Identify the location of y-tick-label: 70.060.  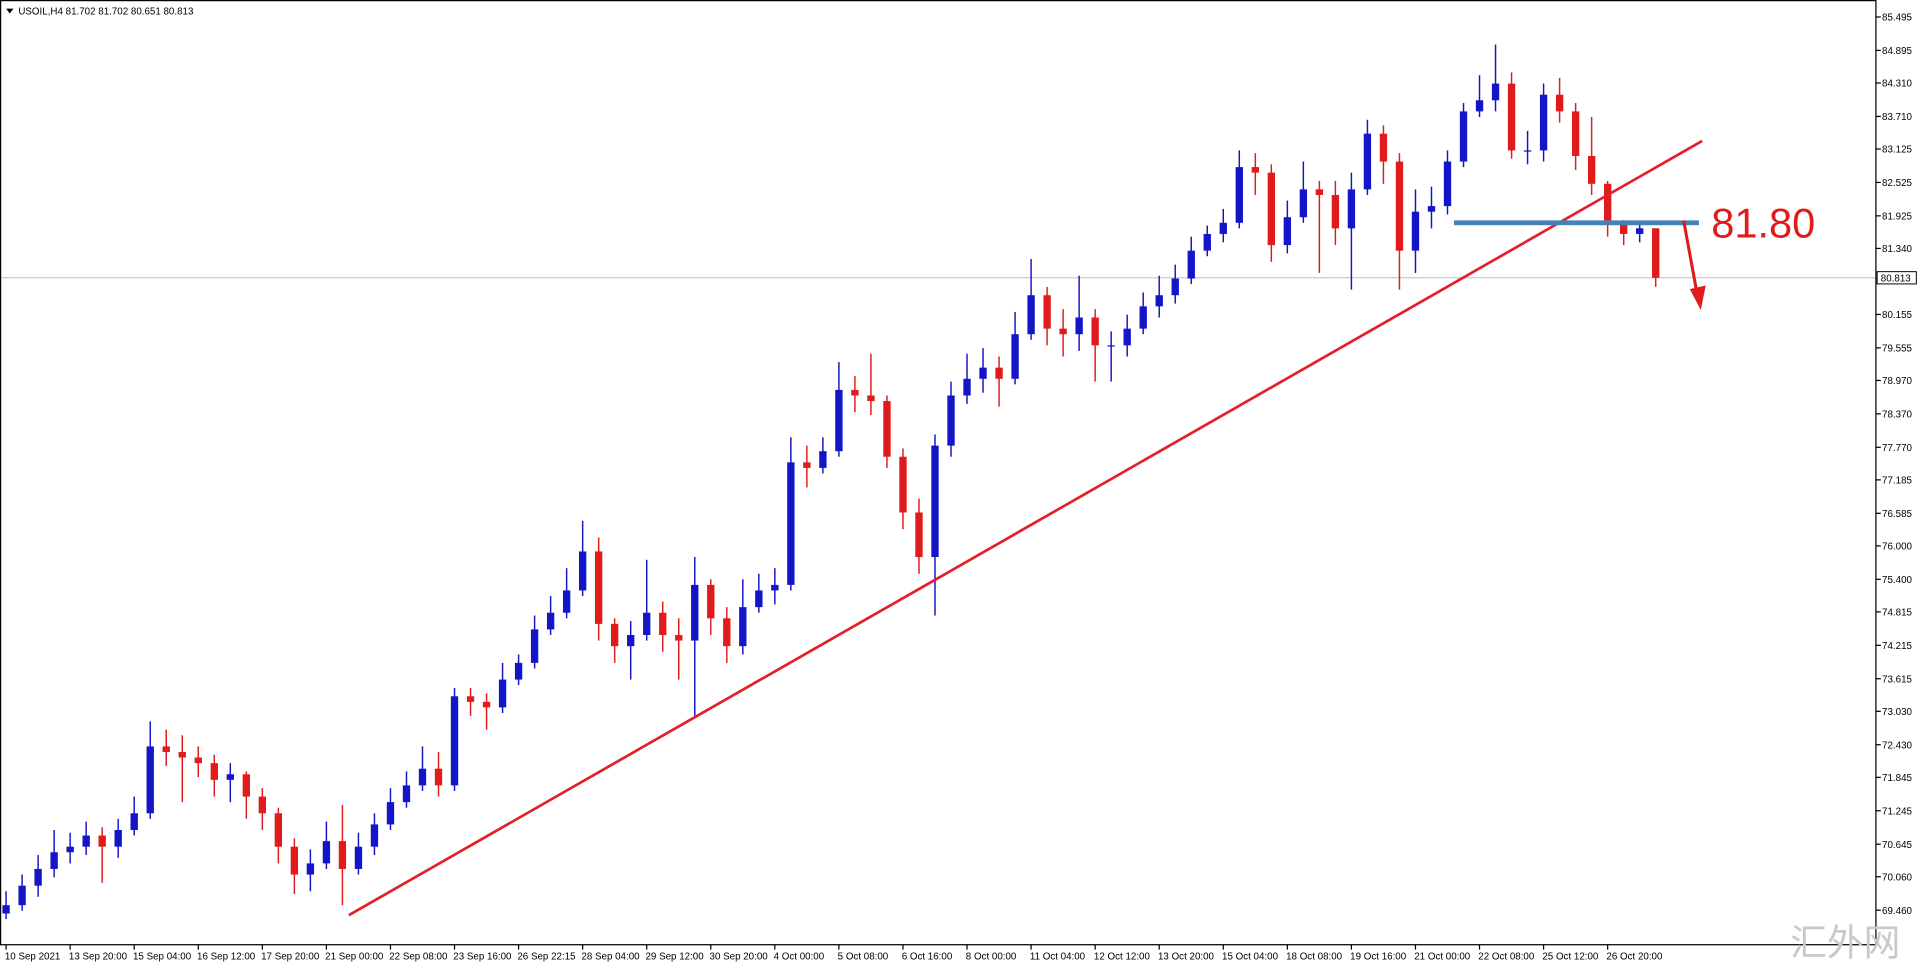
(1897, 877).